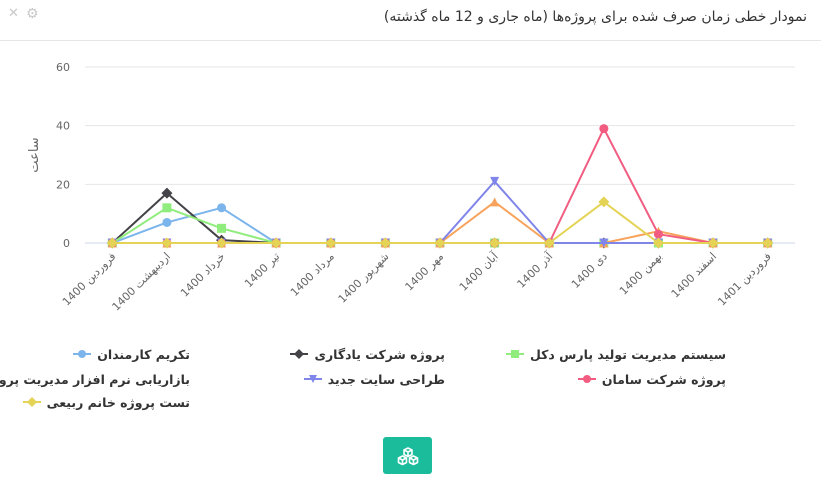  I want to click on y-tick-label: 40, so click(63, 126).